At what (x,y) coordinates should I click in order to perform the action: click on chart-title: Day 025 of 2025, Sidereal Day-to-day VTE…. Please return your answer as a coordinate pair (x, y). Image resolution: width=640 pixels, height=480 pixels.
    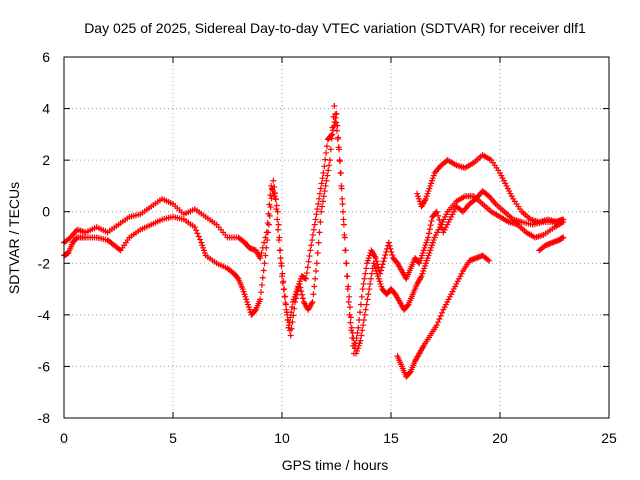
    Looking at the image, I should click on (335, 28).